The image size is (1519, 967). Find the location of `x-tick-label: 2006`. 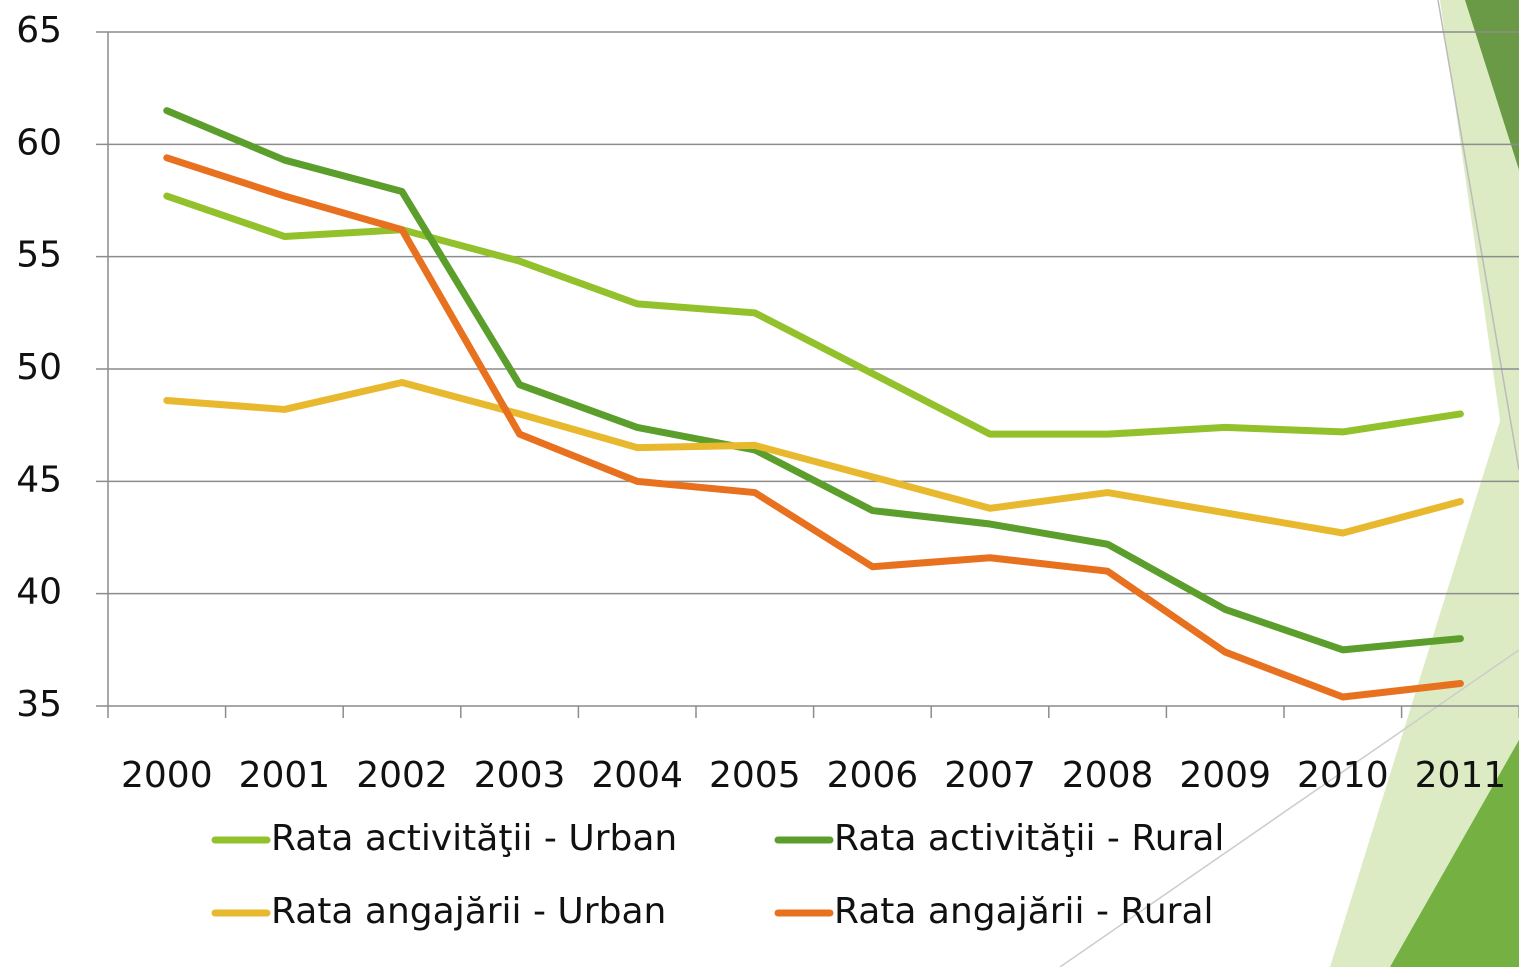

x-tick-label: 2006 is located at coordinates (873, 775).